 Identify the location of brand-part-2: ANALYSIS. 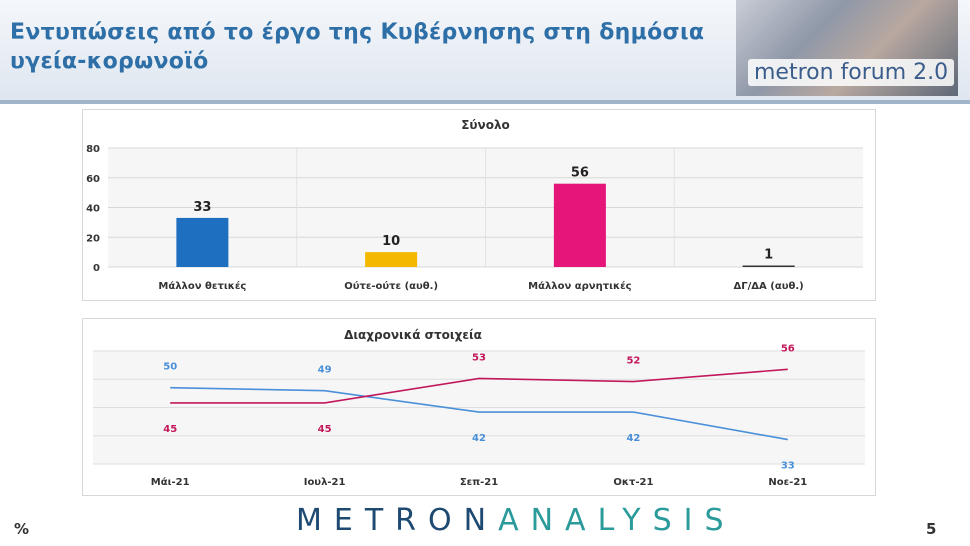
(617, 520).